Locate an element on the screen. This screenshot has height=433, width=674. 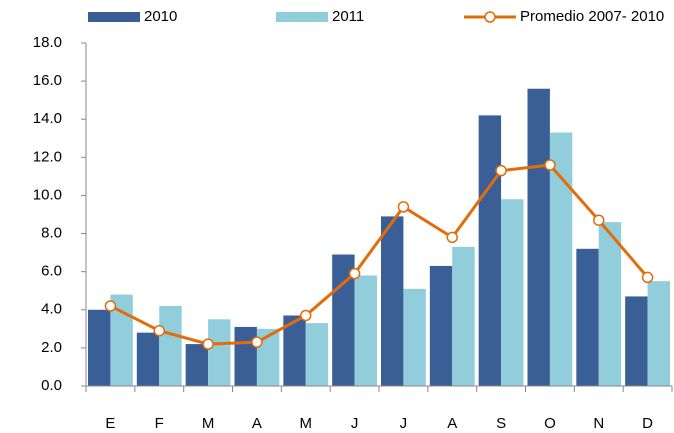
y-tick-label: 10.0 is located at coordinates (47, 194).